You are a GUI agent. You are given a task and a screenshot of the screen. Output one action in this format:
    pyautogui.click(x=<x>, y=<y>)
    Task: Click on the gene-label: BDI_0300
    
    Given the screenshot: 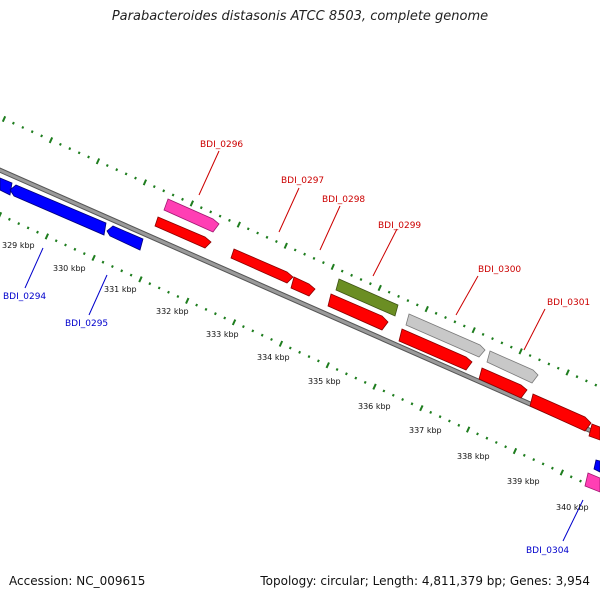 What is the action you would take?
    pyautogui.click(x=499, y=270)
    